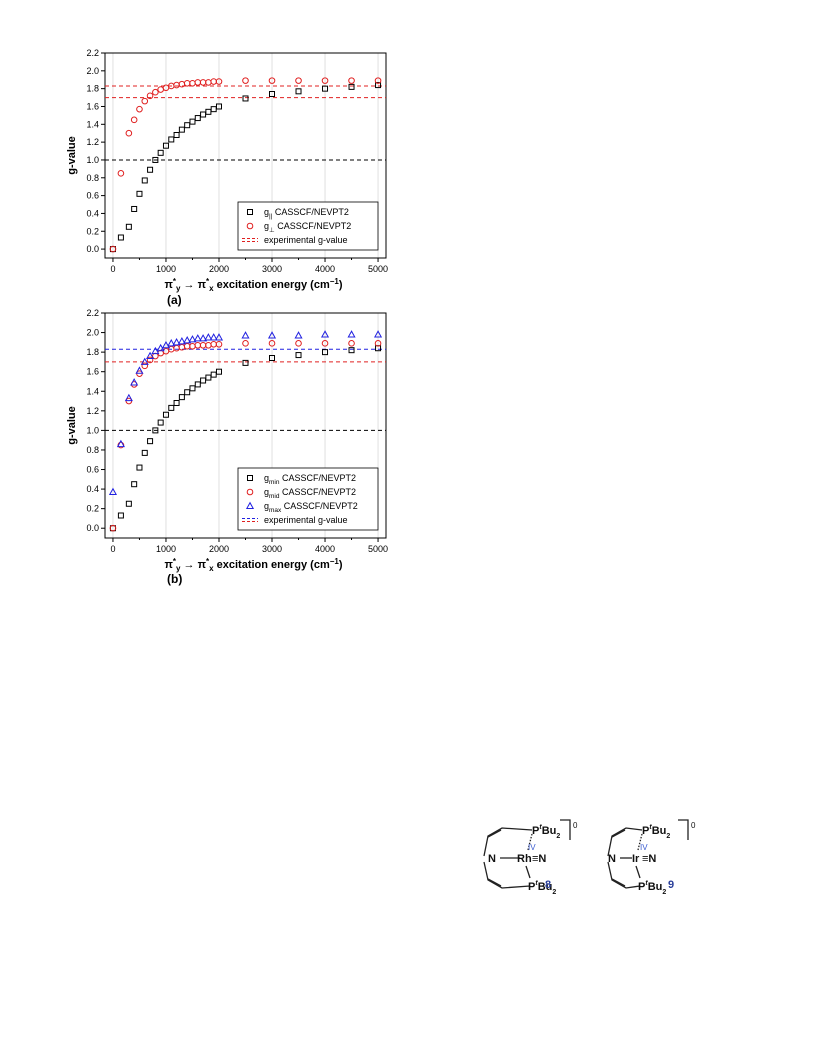 This screenshot has width=816, height=1056. Describe the element at coordinates (92, 124) in the screenshot. I see `chart-a-y-tick-label: 1.4` at that location.